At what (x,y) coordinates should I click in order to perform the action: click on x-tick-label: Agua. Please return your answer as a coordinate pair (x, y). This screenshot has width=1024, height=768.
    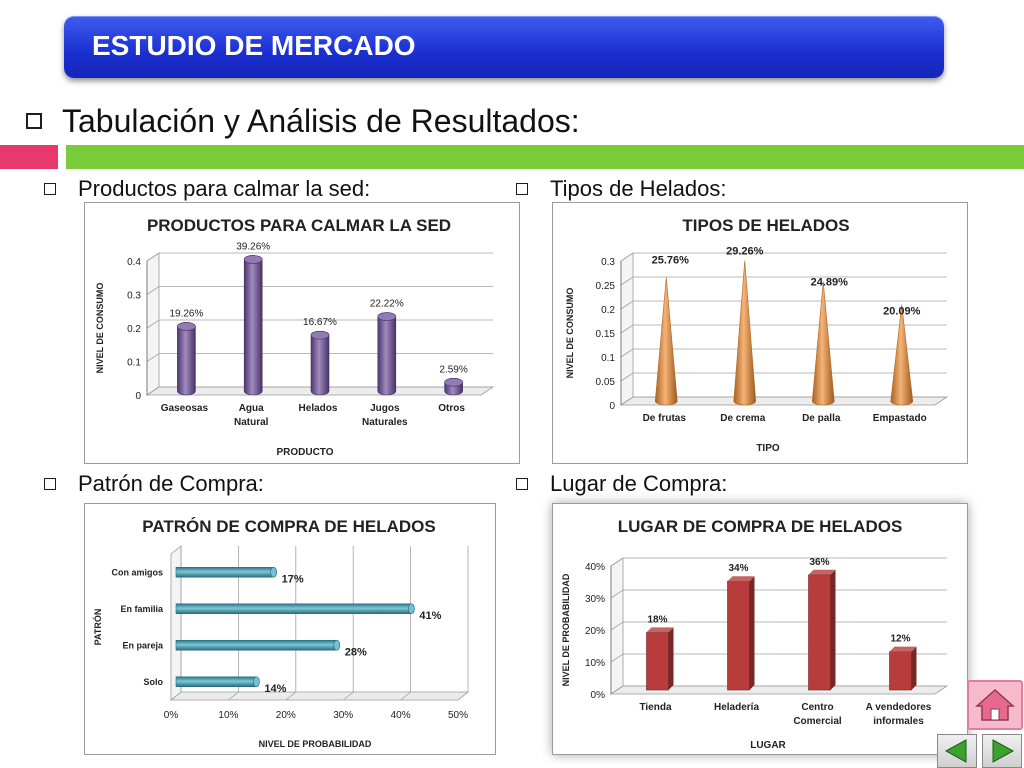
    Looking at the image, I should click on (251, 408).